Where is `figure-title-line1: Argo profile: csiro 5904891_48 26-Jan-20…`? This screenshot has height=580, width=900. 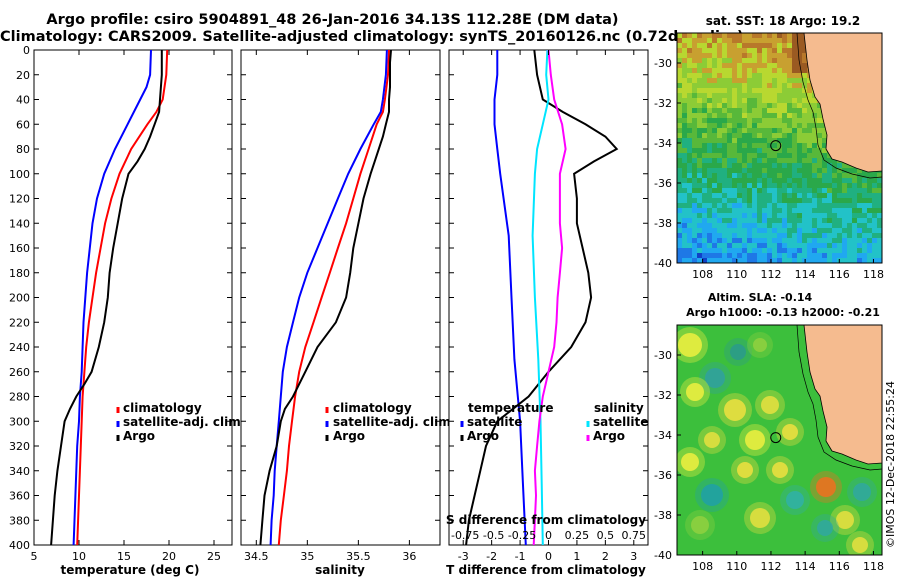 figure-title-line1: Argo profile: csiro 5904891_48 26-Jan-20… is located at coordinates (332, 20).